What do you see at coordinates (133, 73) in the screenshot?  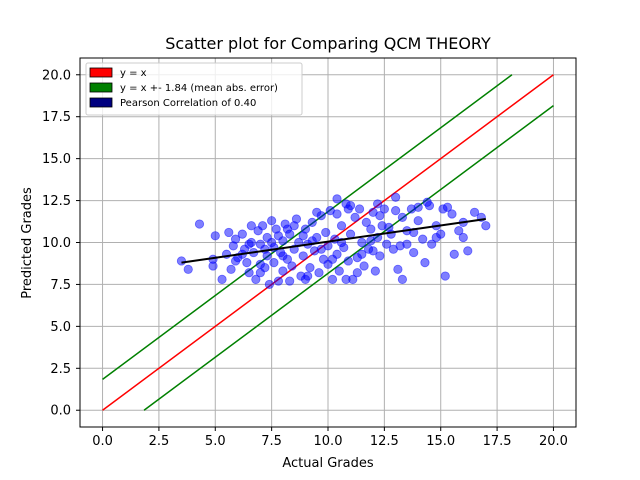 I see `legend-label-0: y = x` at bounding box center [133, 73].